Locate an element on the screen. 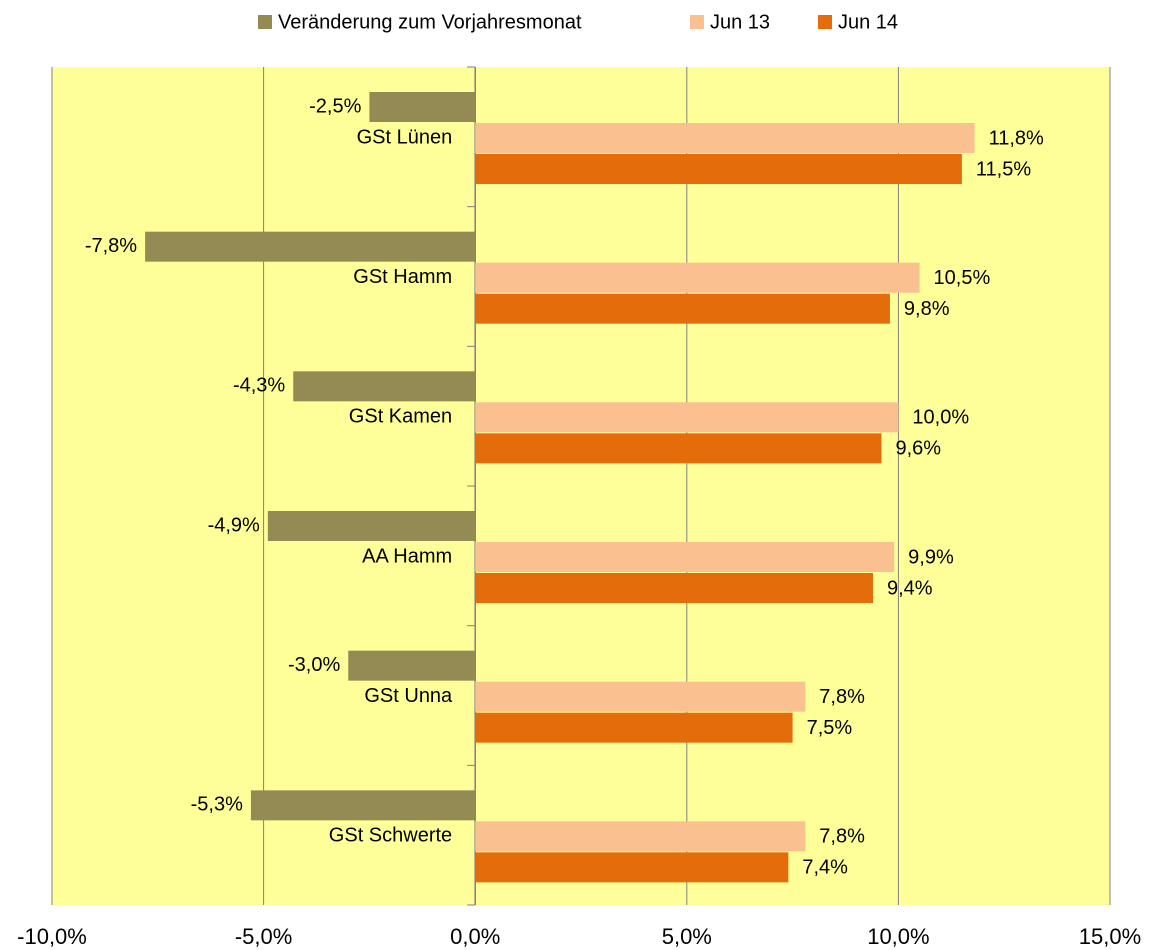 The height and width of the screenshot is (950, 1155). data-label: 11,8% is located at coordinates (1016, 138).